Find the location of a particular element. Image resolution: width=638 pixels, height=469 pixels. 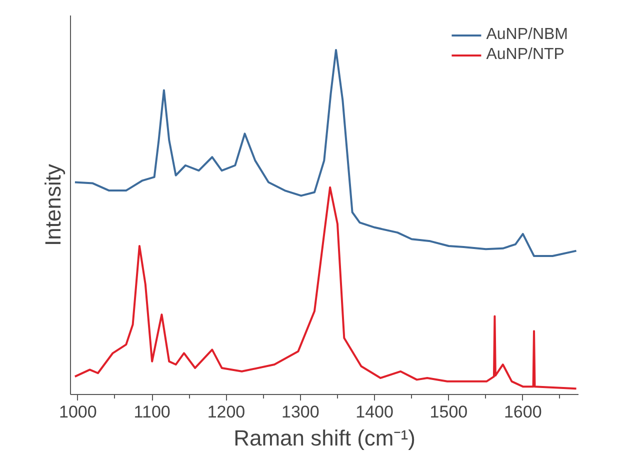

x-tick-label: 1200 is located at coordinates (226, 412).